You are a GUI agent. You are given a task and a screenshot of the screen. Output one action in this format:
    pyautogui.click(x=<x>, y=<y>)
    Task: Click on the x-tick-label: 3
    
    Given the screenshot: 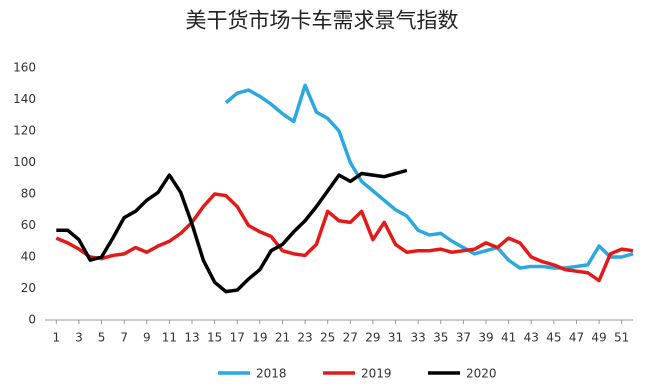 What is the action you would take?
    pyautogui.click(x=79, y=338)
    